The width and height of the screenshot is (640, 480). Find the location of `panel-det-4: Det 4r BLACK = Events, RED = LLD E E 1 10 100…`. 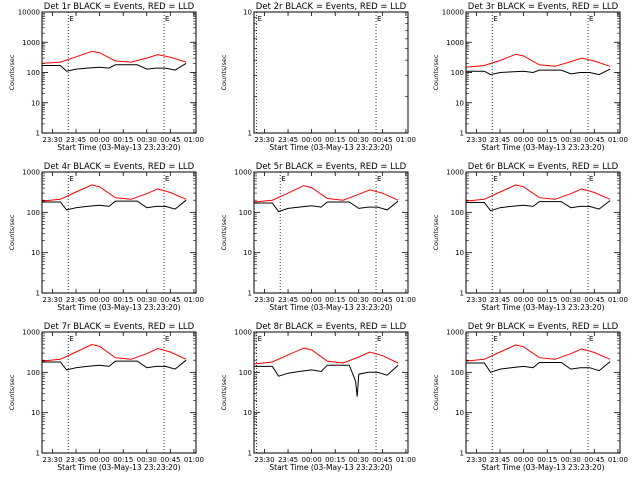

panel-det-4: Det 4r BLACK = Events, RED = LLD E E 1 10 100… is located at coordinates (106, 237).